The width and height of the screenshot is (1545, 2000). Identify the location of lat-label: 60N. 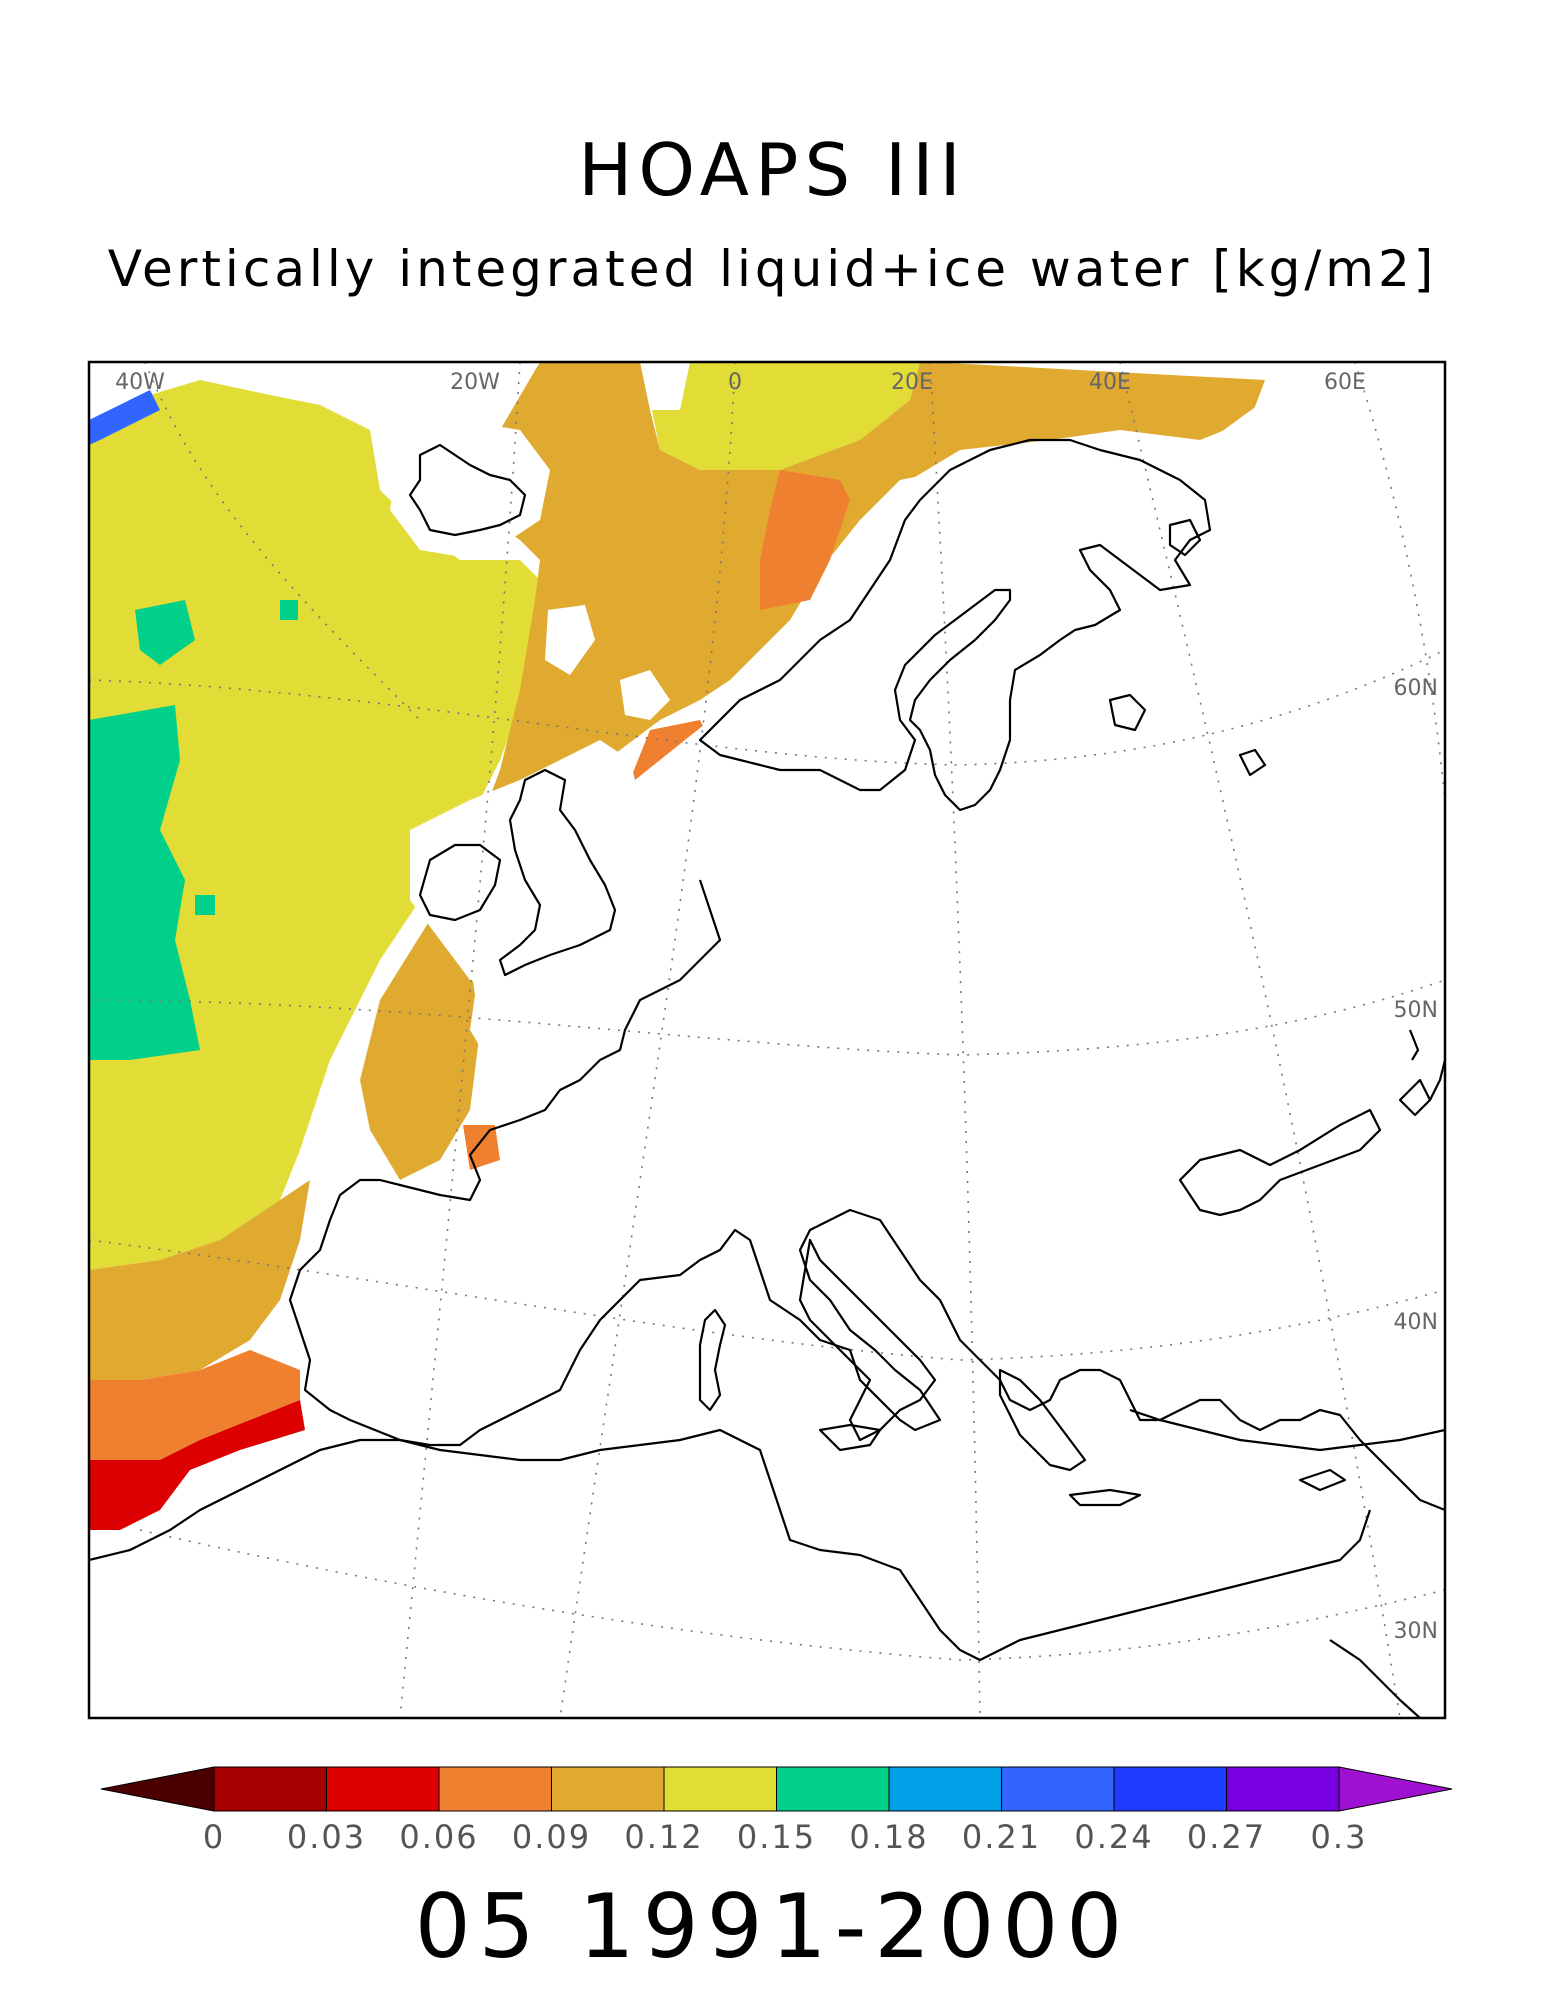
(1416, 688).